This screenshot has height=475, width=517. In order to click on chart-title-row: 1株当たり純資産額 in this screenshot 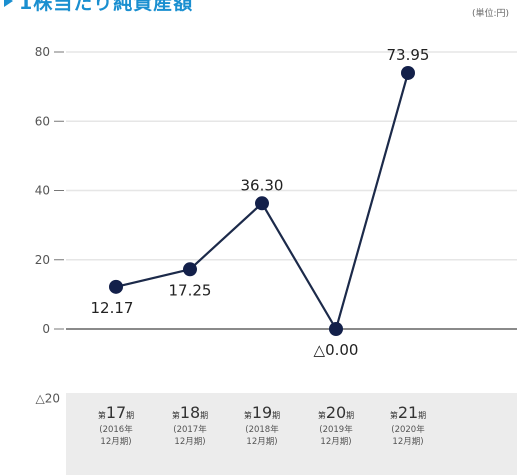, I will do `click(97, 7)`.